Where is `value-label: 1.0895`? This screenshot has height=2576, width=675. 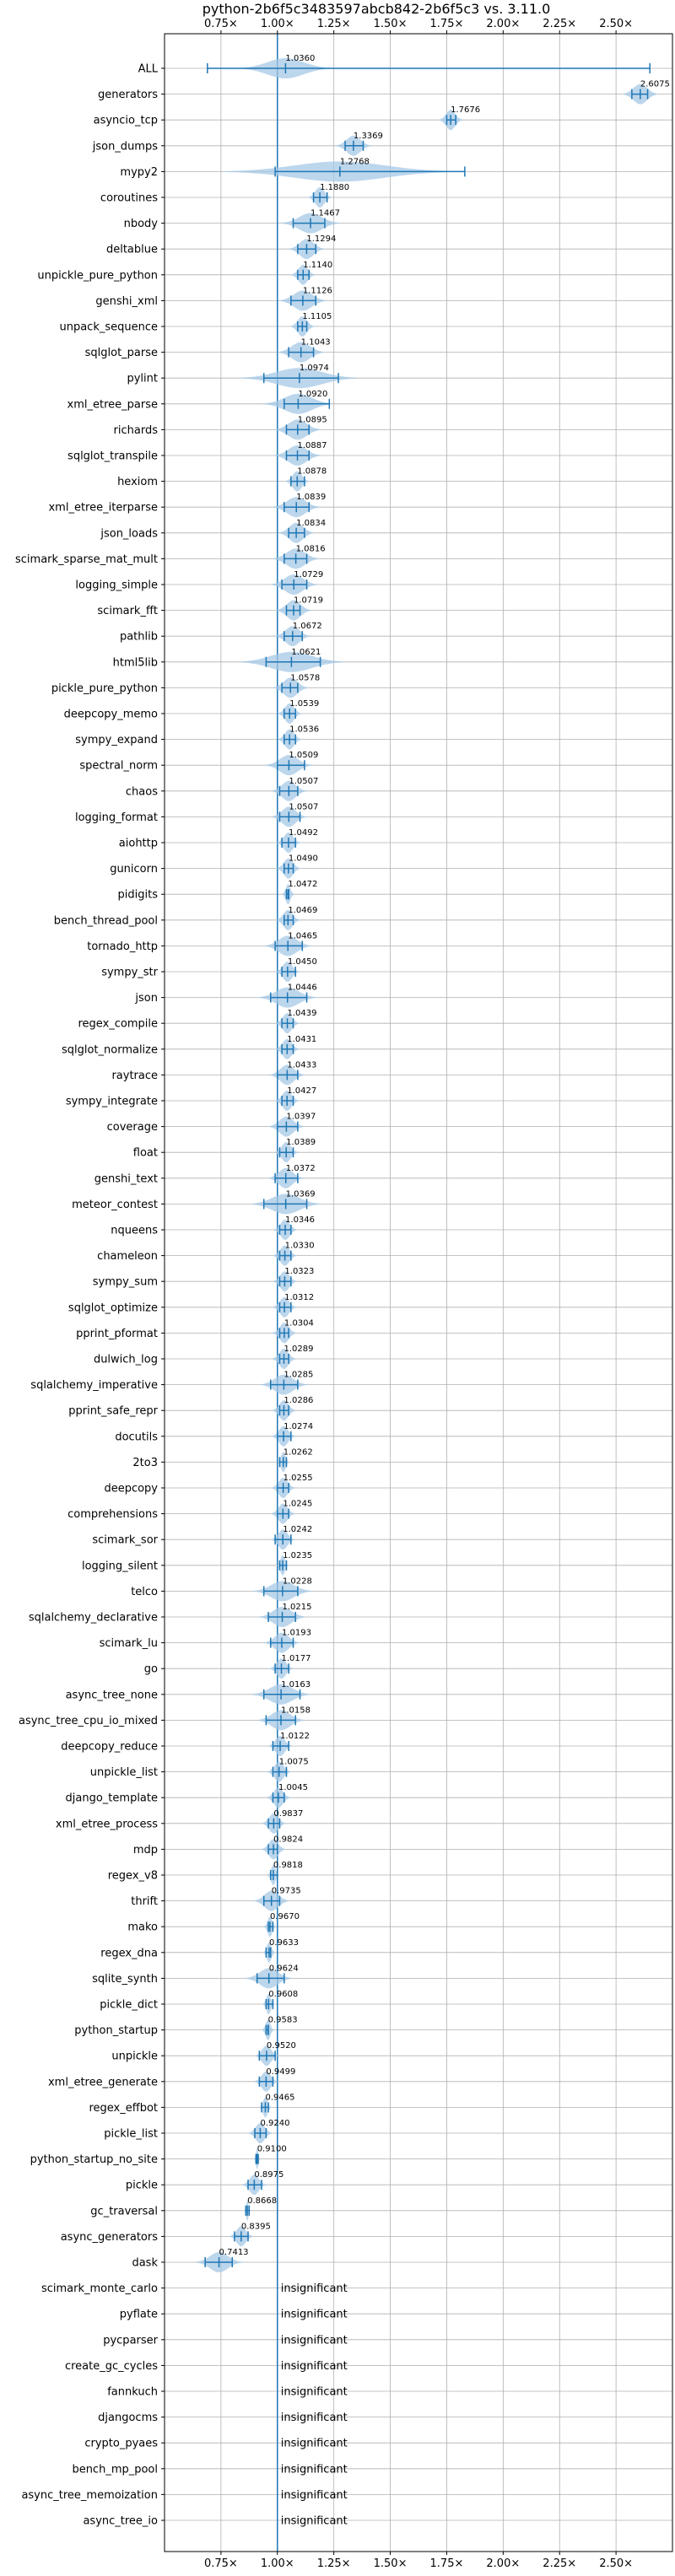
value-label: 1.0895 is located at coordinates (312, 419).